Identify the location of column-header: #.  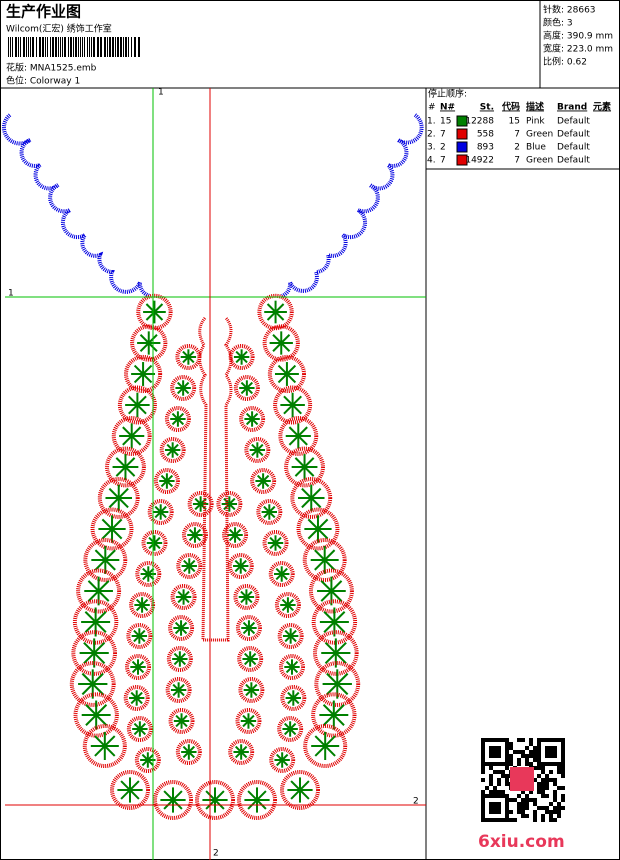
(432, 108).